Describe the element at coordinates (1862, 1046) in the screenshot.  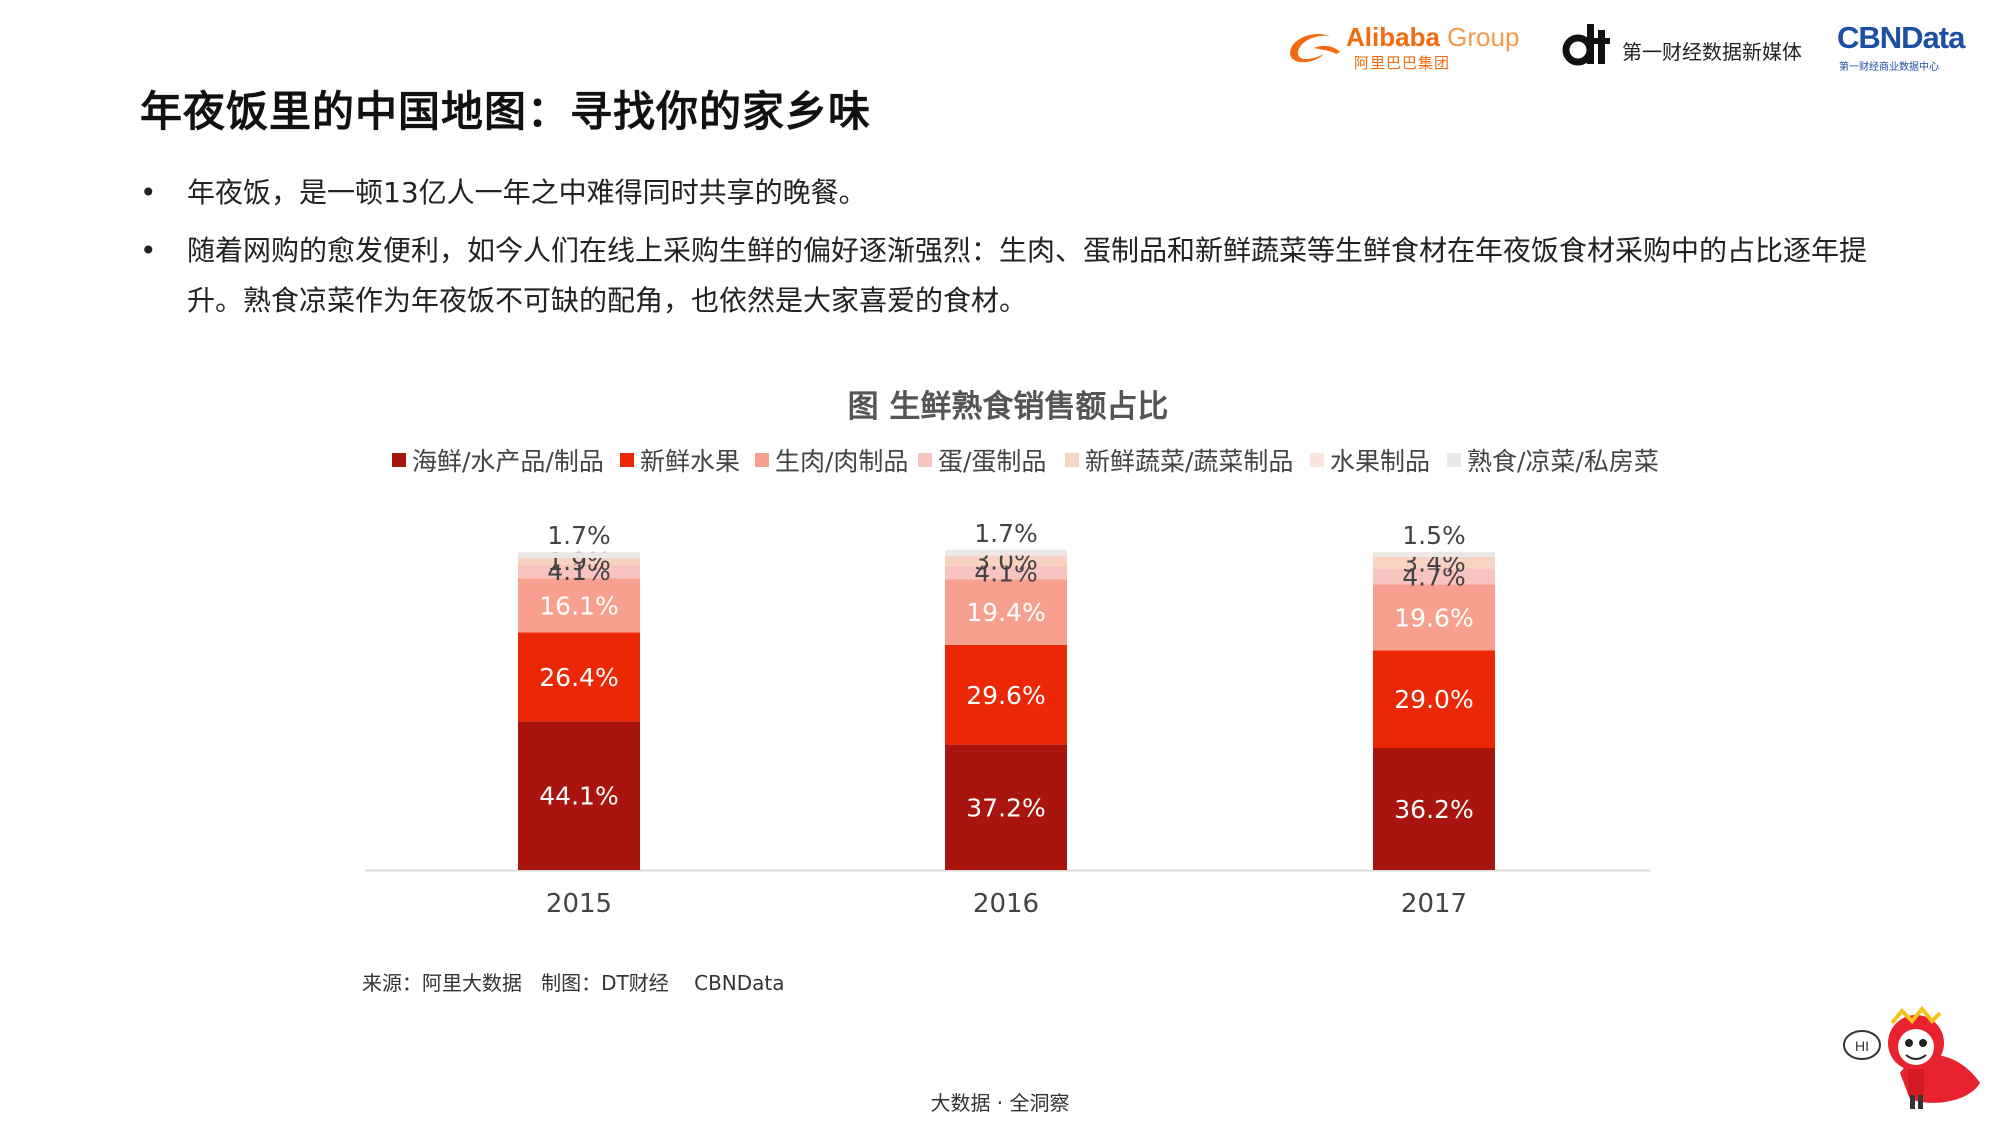
I see `mascot-hi-text: HI` at that location.